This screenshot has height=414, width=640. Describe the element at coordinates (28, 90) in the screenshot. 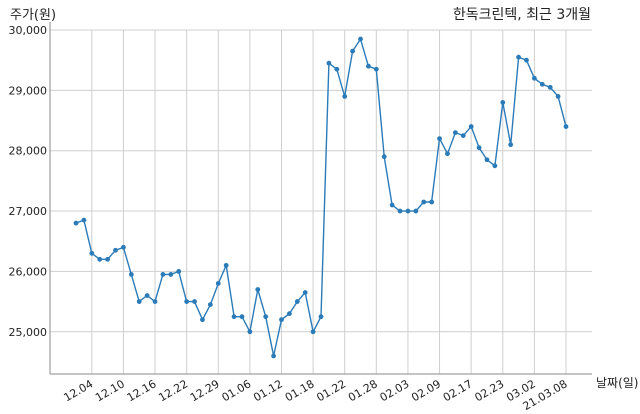

I see `y-tick-label: 29,000` at that location.